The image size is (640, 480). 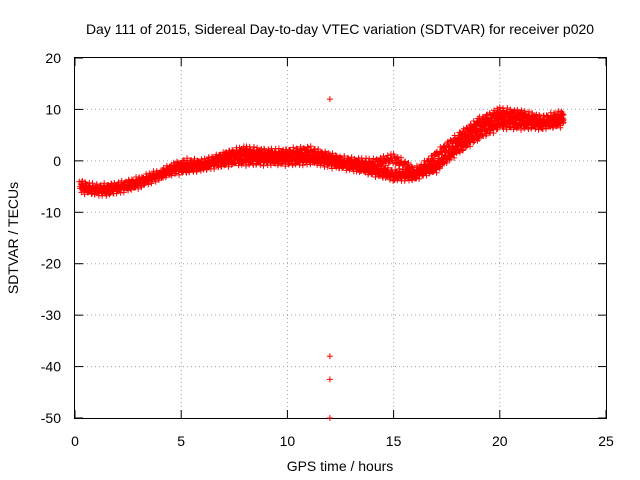 What do you see at coordinates (13, 238) in the screenshot?
I see `y-axis-label: SDTVAR / TECUs` at bounding box center [13, 238].